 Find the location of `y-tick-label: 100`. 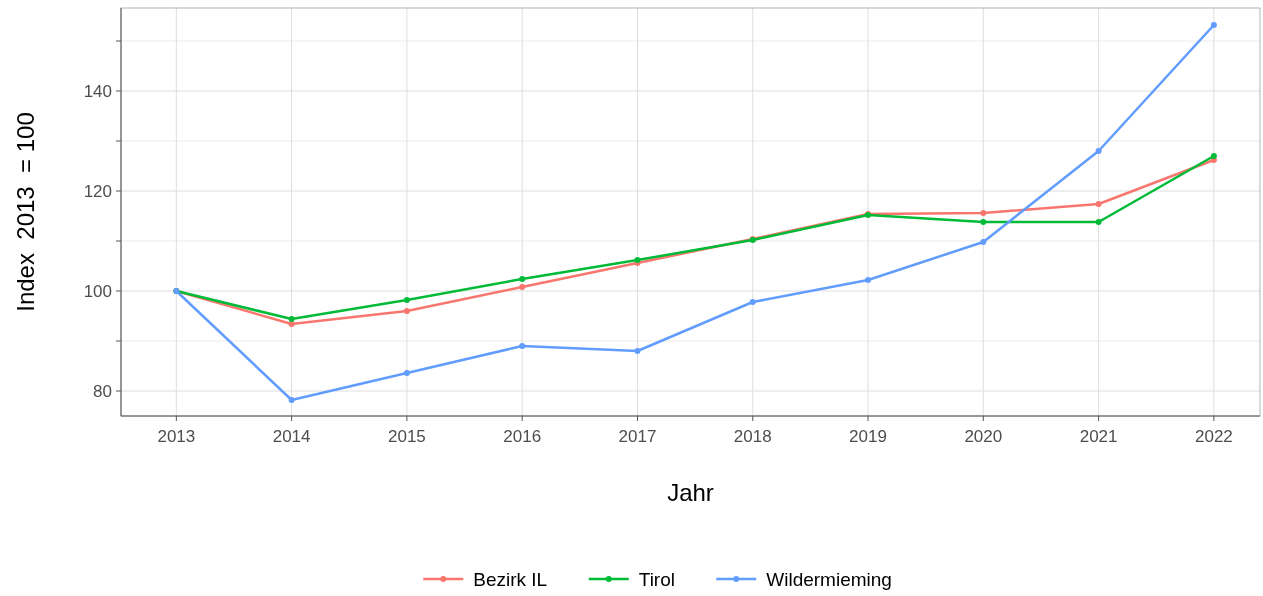

y-tick-label: 100 is located at coordinates (97, 291).